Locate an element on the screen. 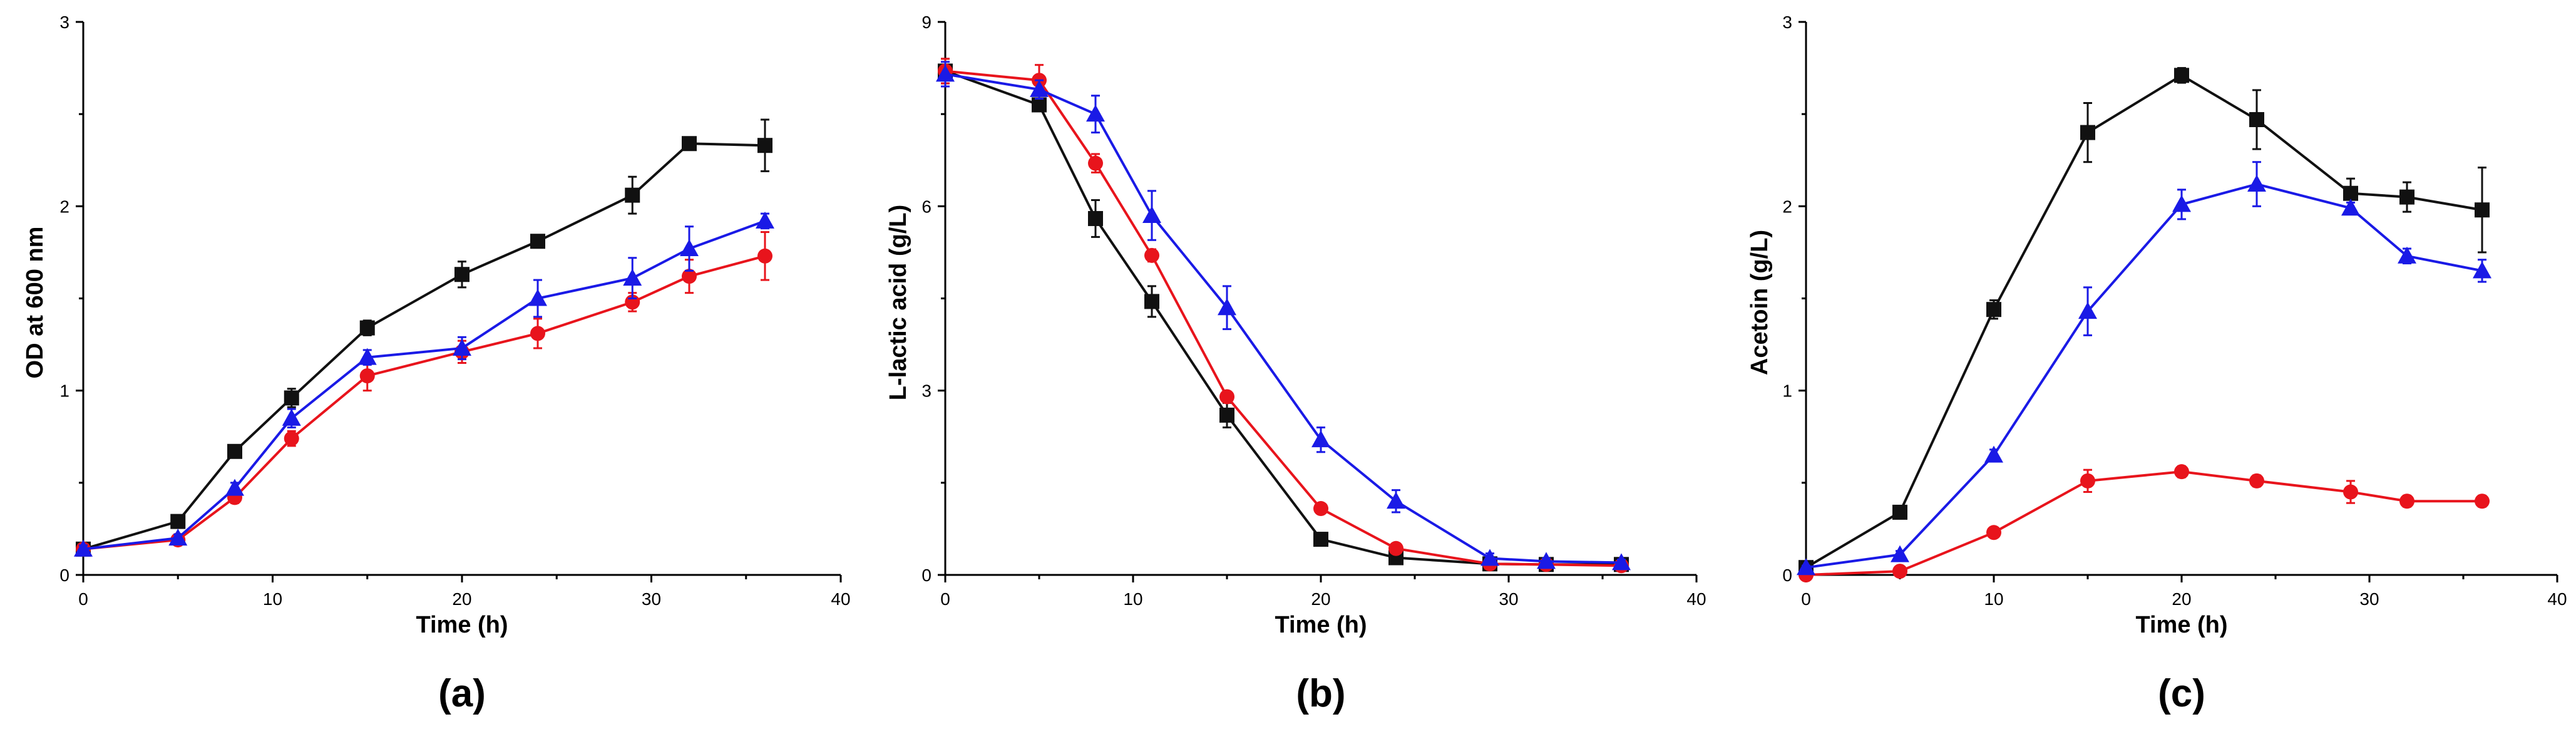 The image size is (2576, 739). panel-b-x-tick-label: 10 is located at coordinates (1132, 599).